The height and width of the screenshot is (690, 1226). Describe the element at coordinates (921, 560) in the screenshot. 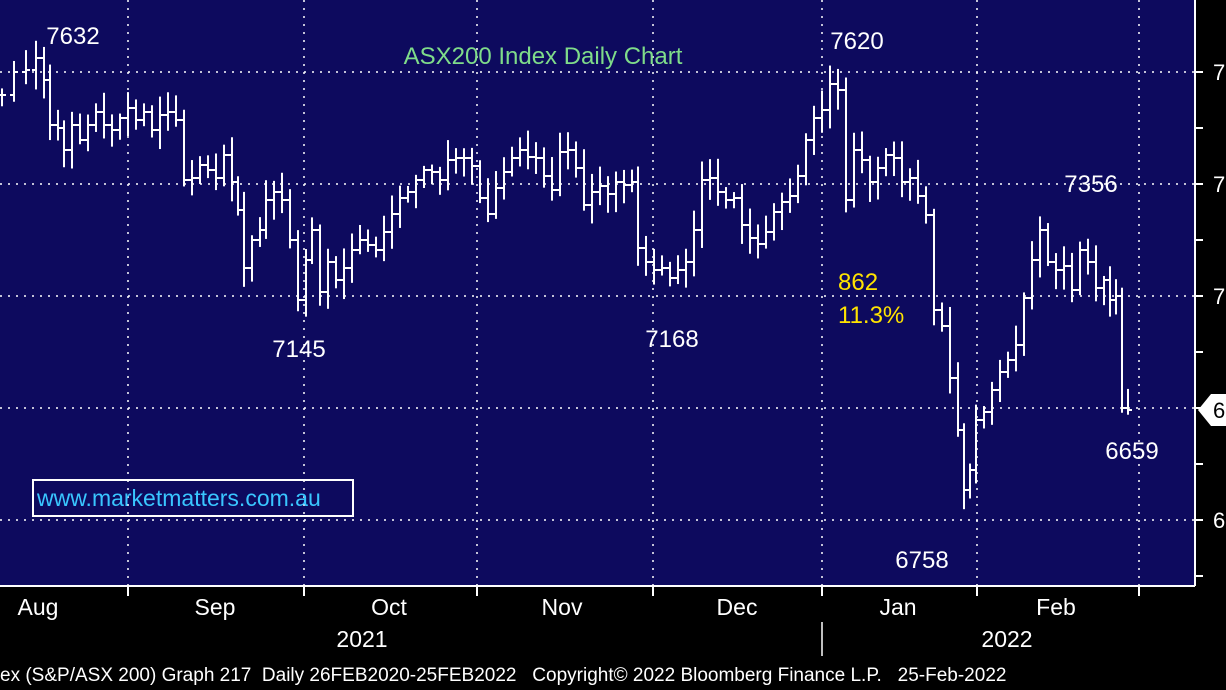

I see `annotation-low-jan: 6758` at that location.